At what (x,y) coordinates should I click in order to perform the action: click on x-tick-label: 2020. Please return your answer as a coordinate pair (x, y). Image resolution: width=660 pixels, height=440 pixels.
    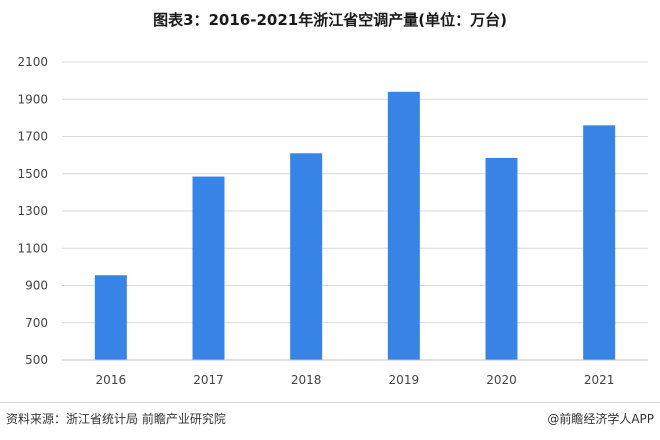
    Looking at the image, I should click on (501, 380).